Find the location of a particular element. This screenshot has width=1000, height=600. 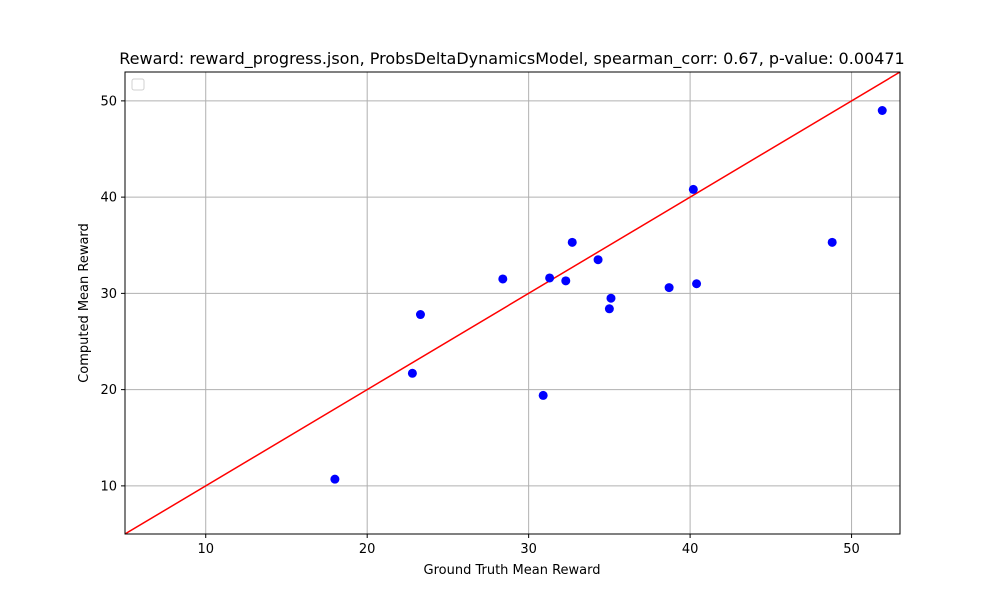

y-axis-label: Computed Mean Reward is located at coordinates (84, 303).